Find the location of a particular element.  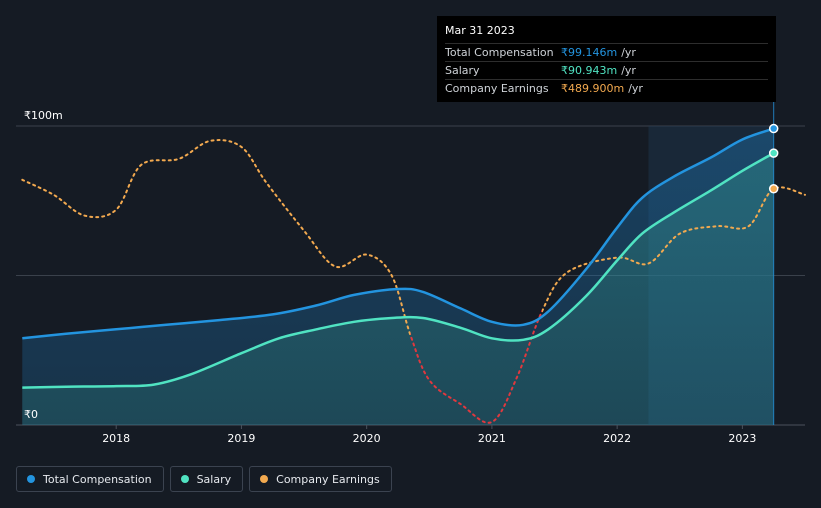

legend-label: Company Earnings is located at coordinates (328, 479).